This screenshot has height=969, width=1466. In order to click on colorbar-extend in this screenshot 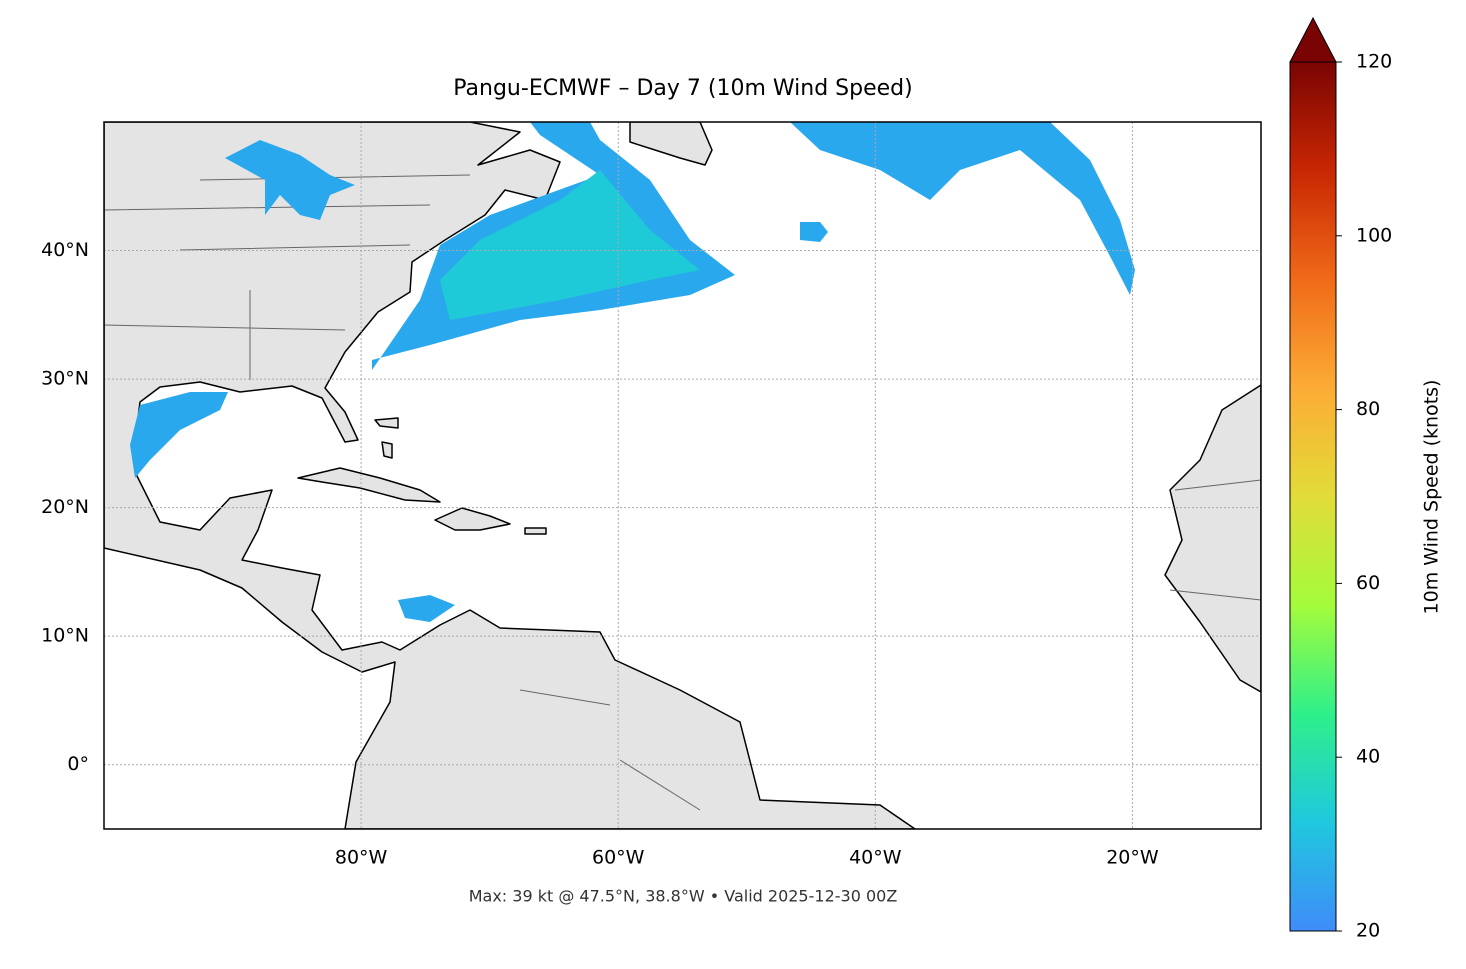, I will do `click(1313, 39)`.